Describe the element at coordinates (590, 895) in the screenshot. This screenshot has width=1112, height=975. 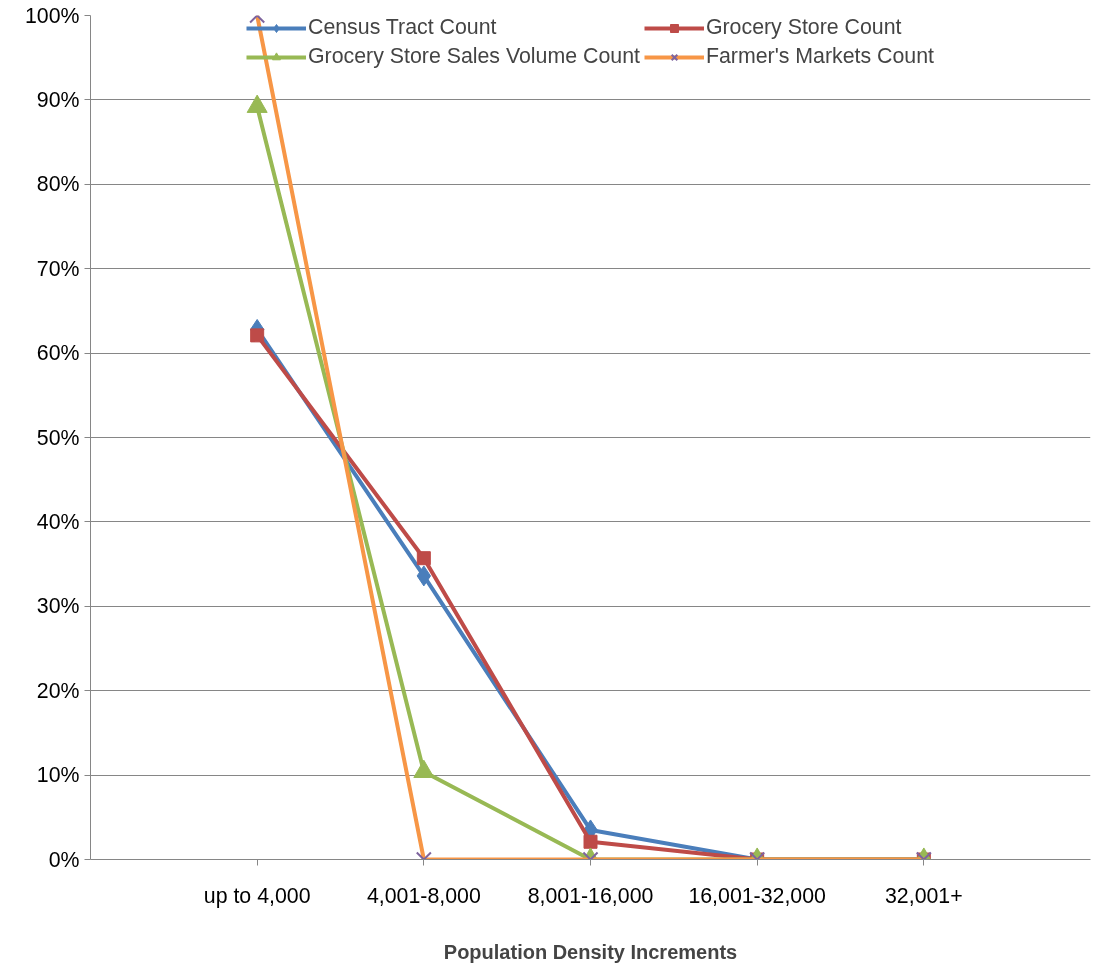
I see `x-tick-label: 8,001-16,000` at that location.